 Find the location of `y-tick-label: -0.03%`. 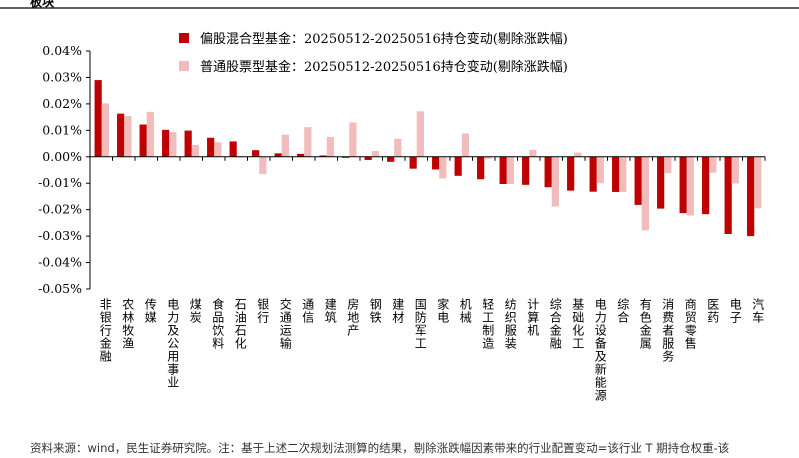

y-tick-label: -0.03% is located at coordinates (60, 235).